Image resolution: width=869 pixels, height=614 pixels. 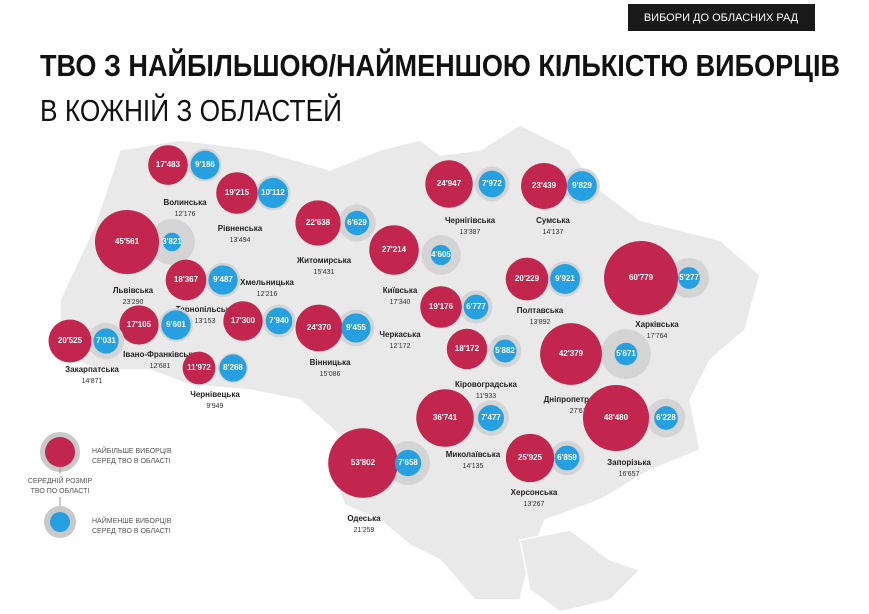 What do you see at coordinates (473, 466) in the screenshot?
I see `average-label: 14'135` at bounding box center [473, 466].